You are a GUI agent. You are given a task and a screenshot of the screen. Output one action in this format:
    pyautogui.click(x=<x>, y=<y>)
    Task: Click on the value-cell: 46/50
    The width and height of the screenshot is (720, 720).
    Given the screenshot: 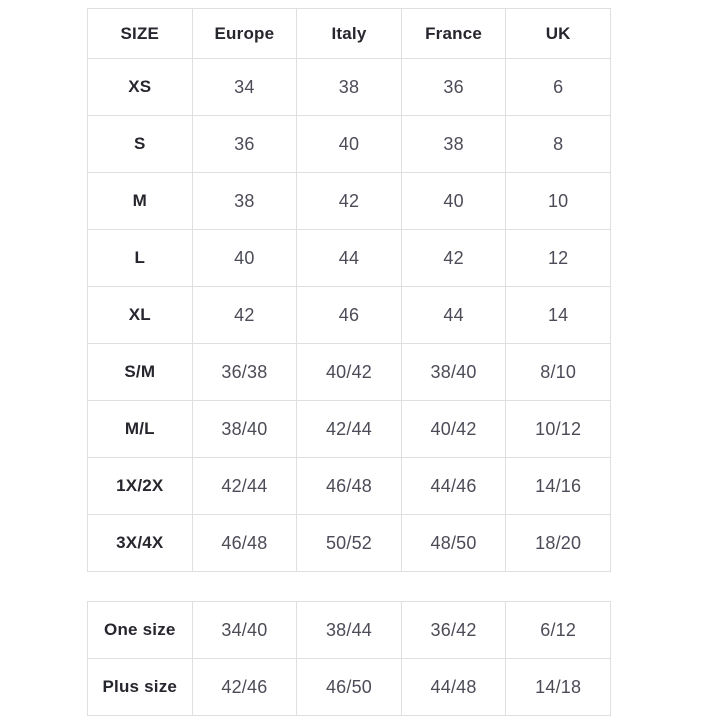 What is the action you would take?
    pyautogui.click(x=349, y=687)
    